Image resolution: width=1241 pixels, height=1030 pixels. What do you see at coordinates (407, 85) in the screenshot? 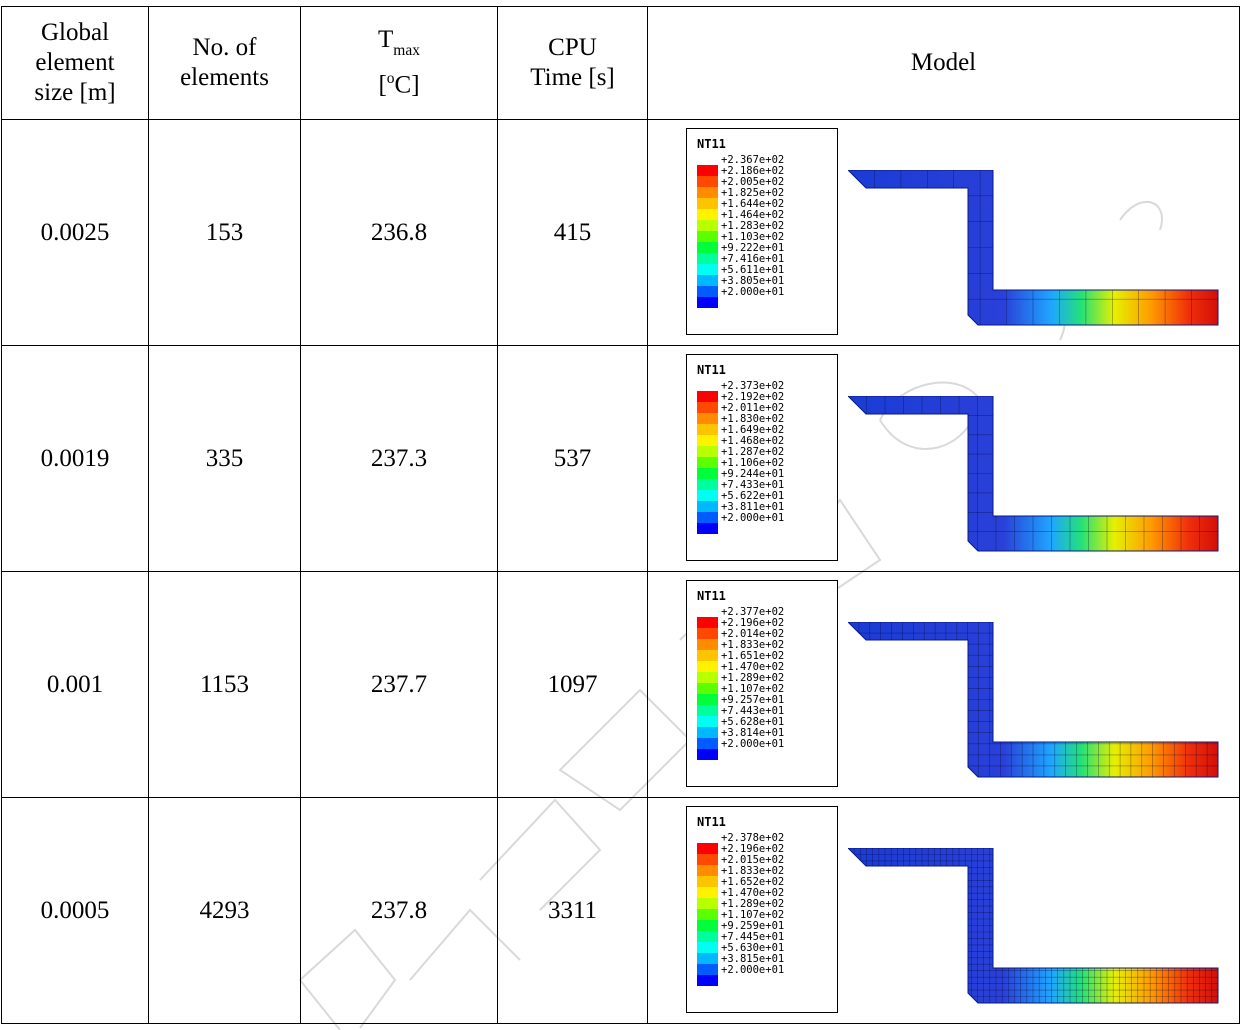
I see `tmax-unit-close: C]` at bounding box center [407, 85].